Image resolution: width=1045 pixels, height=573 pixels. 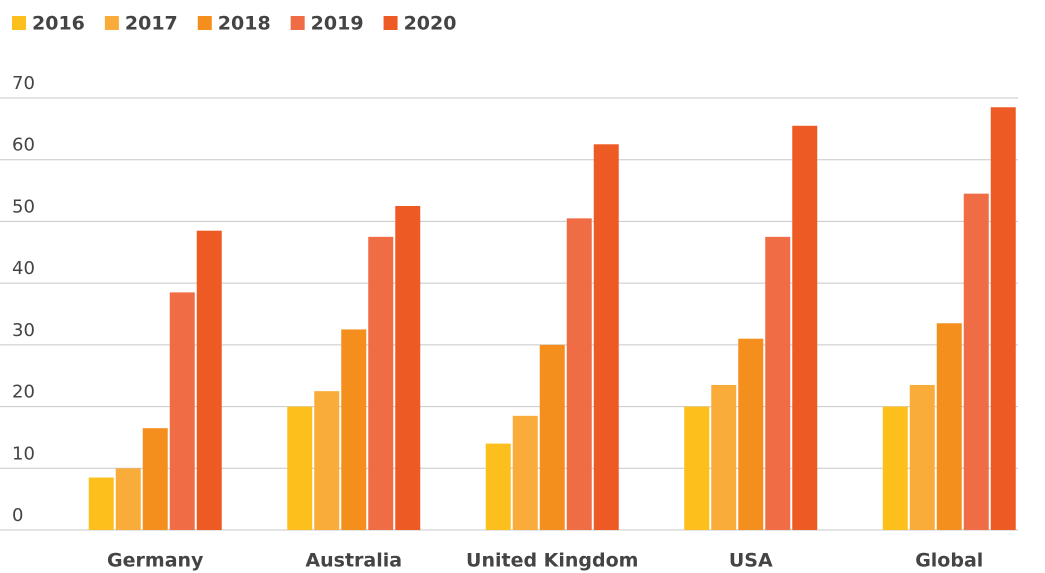 What do you see at coordinates (155, 561) in the screenshot?
I see `x-tick-label: Germany` at bounding box center [155, 561].